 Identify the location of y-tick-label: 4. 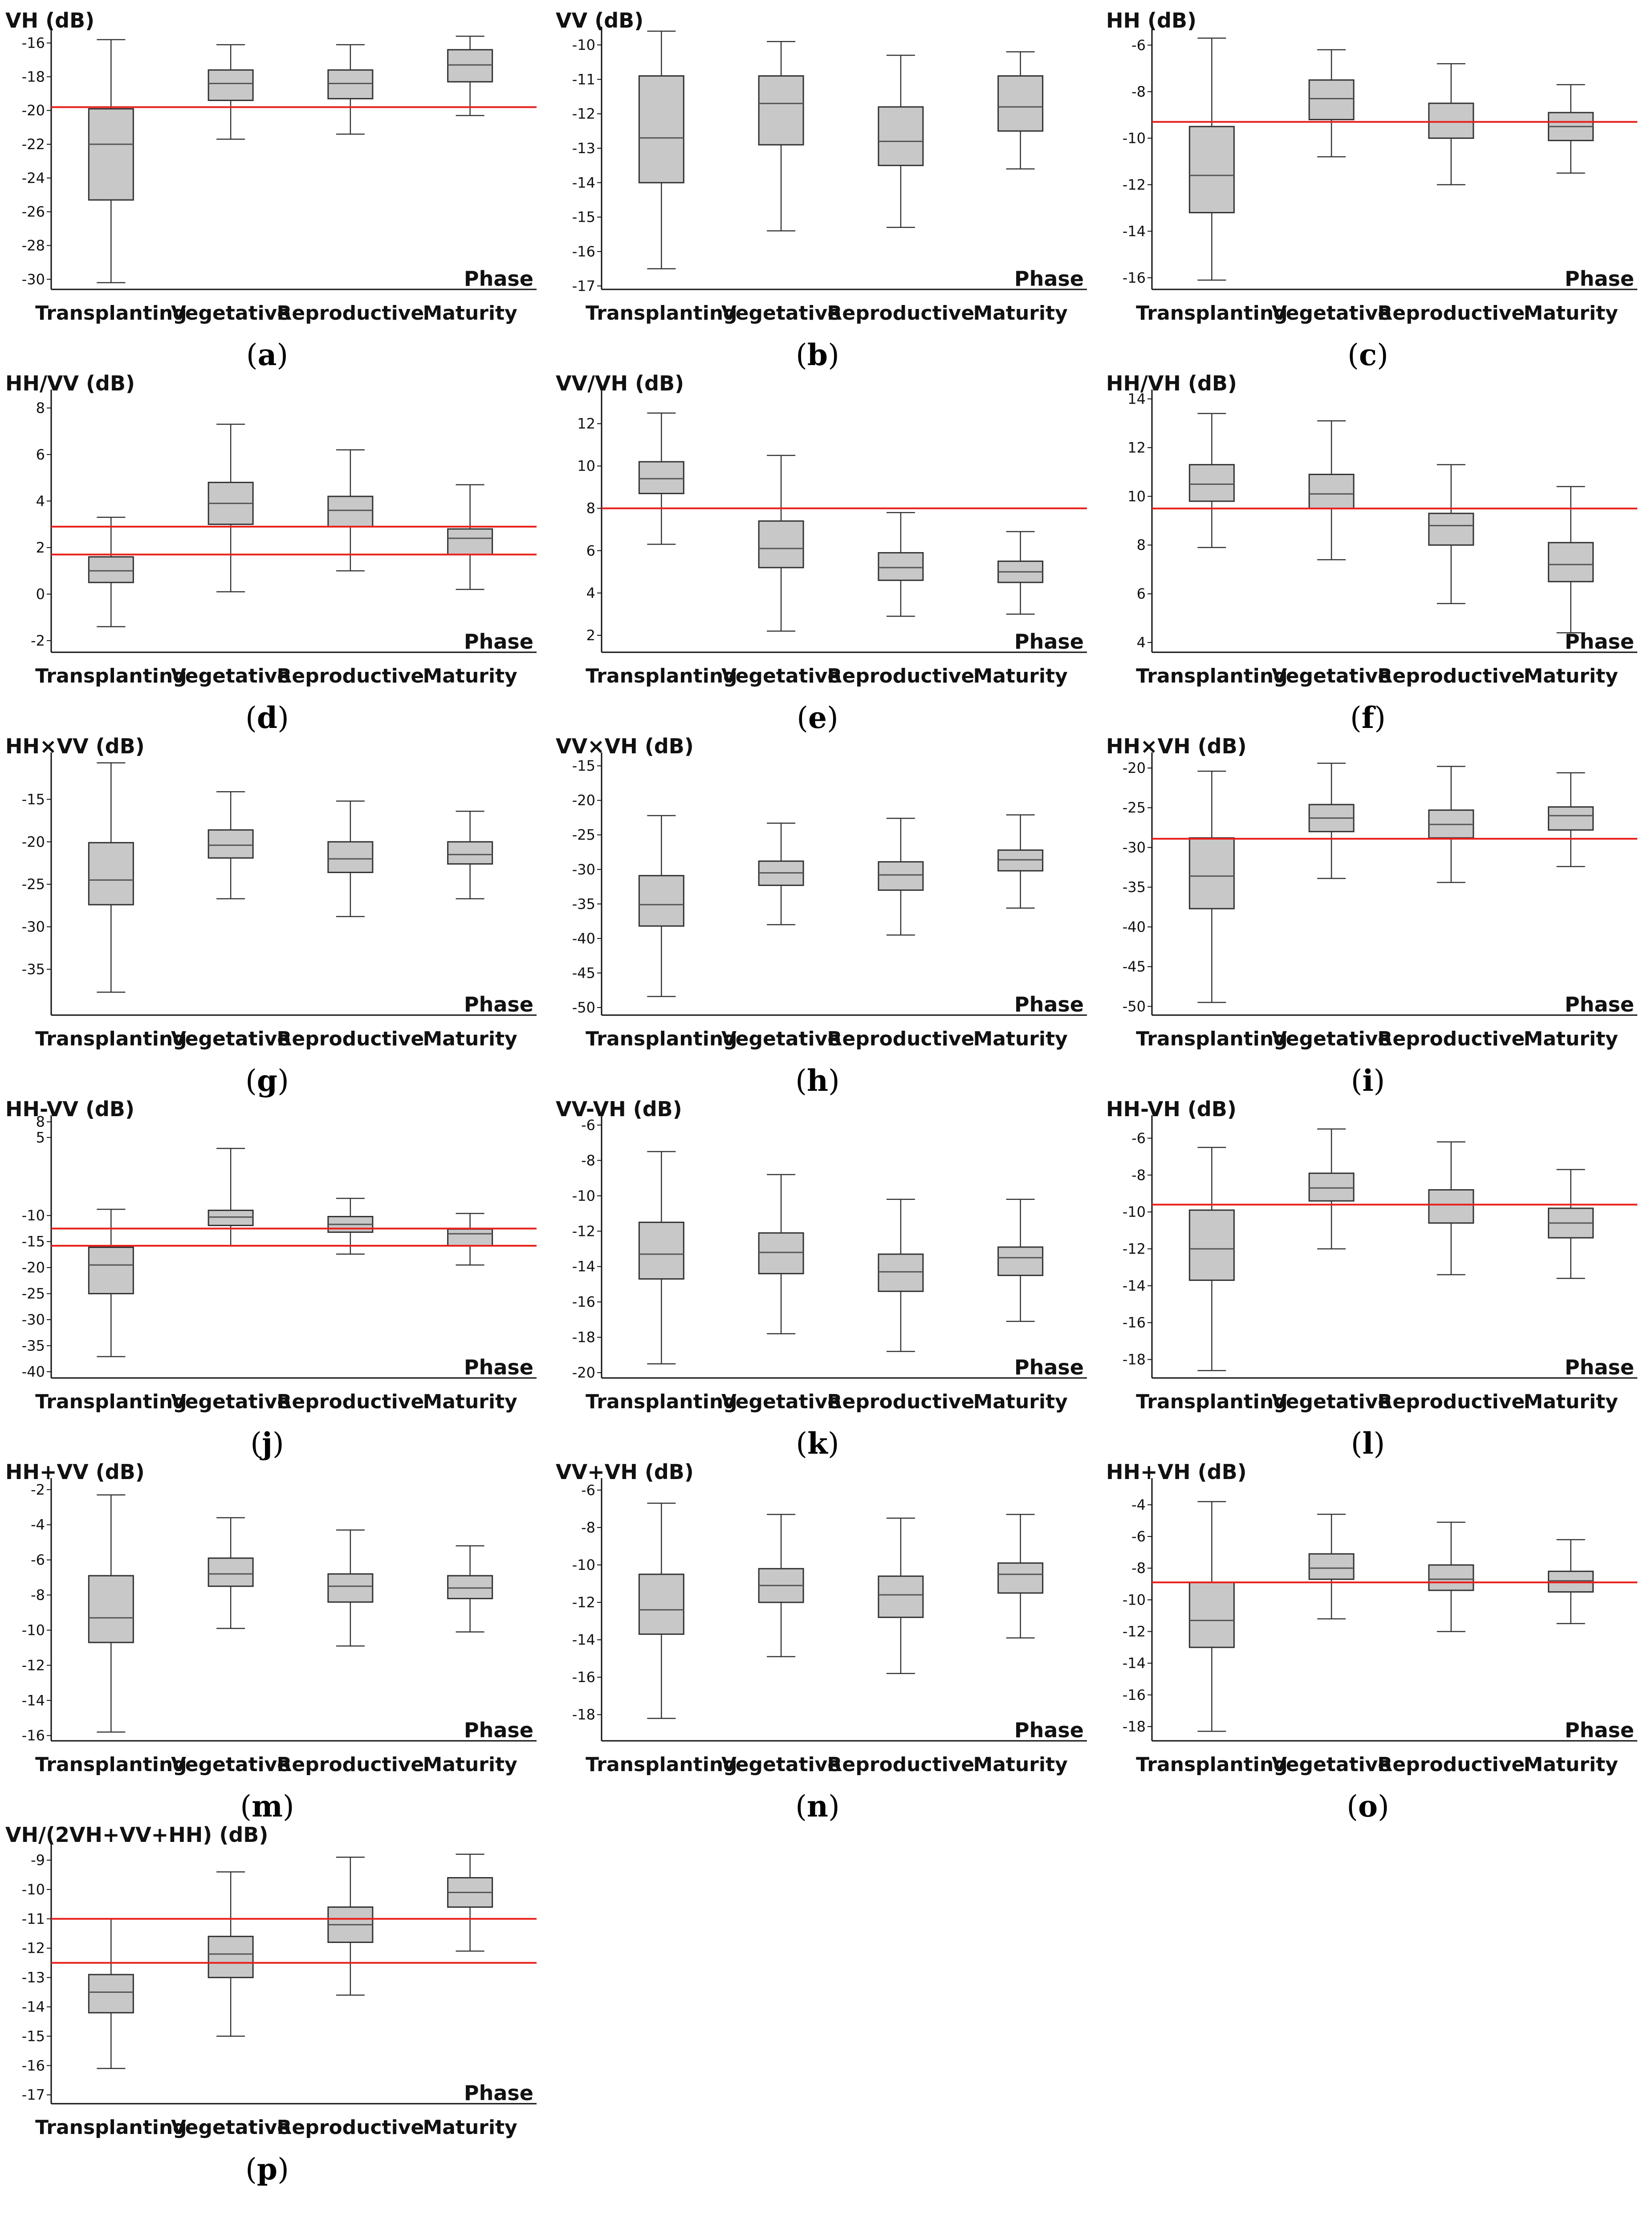
(40, 500).